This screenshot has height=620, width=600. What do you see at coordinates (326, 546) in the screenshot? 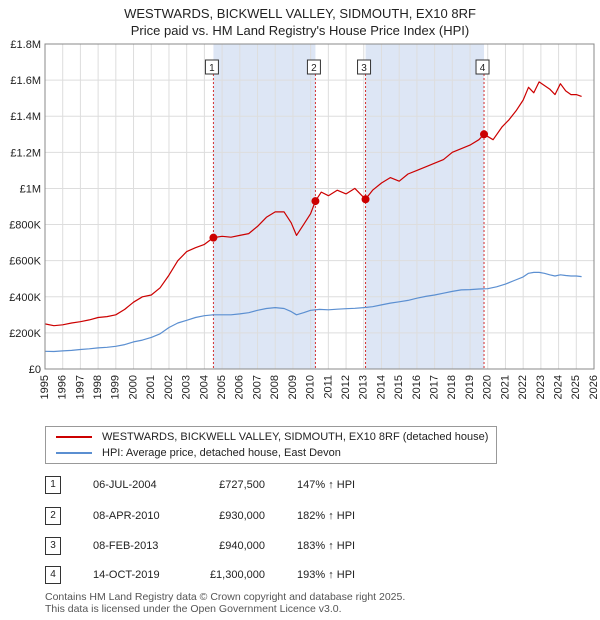
I see `transaction-hpi: 183% ↑ HPI` at bounding box center [326, 546].